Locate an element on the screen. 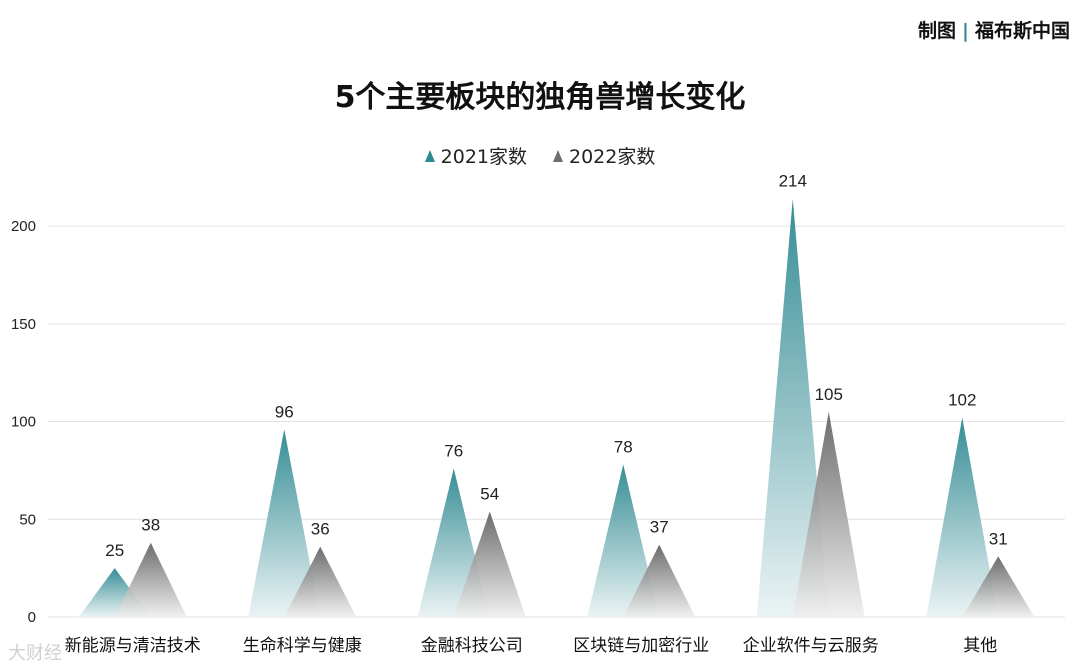  data-label-2022: 54 is located at coordinates (489, 493).